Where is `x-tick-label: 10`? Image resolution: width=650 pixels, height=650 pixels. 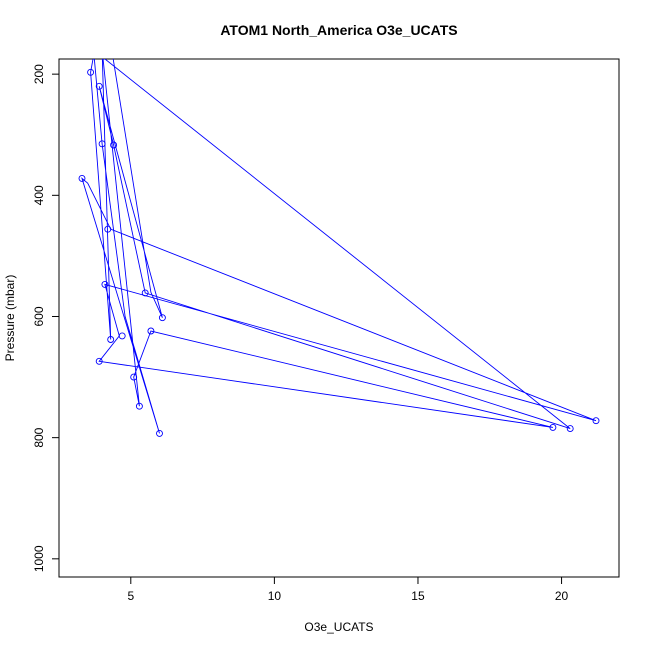 x-tick-label: 10 is located at coordinates (275, 596).